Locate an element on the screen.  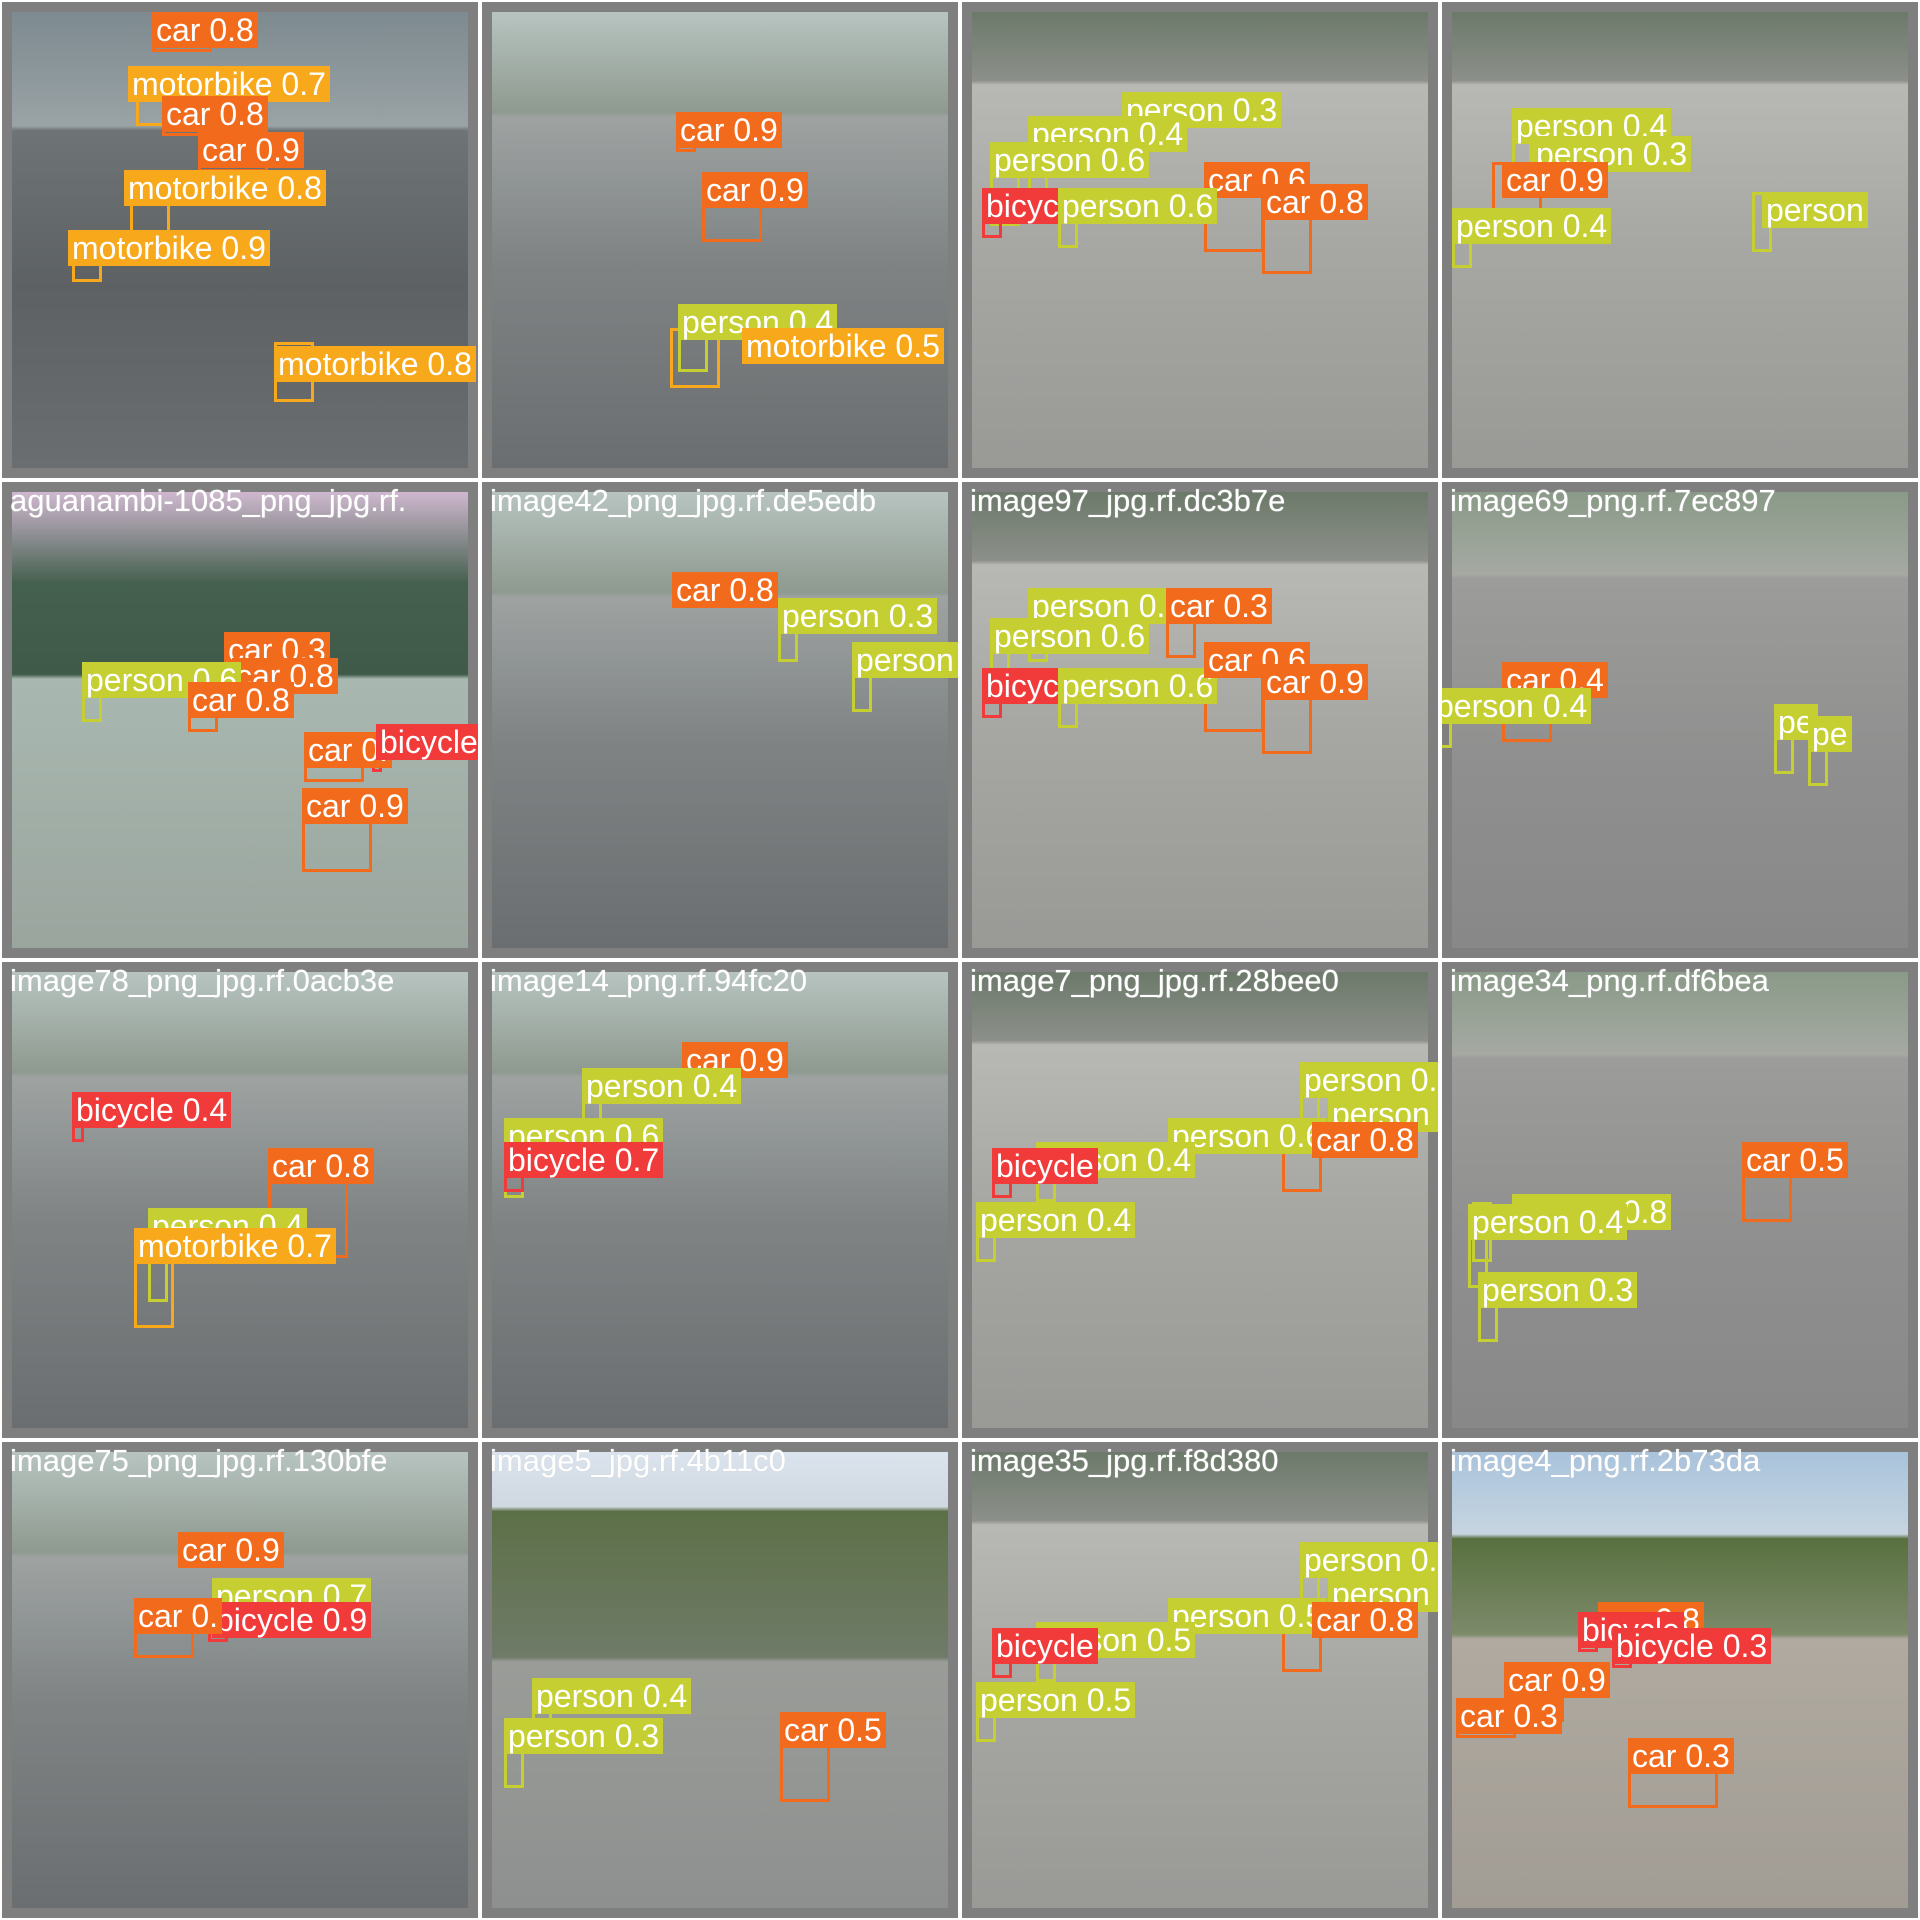
image-filename: image14_png.rf.94fc20 is located at coordinates (649, 980).